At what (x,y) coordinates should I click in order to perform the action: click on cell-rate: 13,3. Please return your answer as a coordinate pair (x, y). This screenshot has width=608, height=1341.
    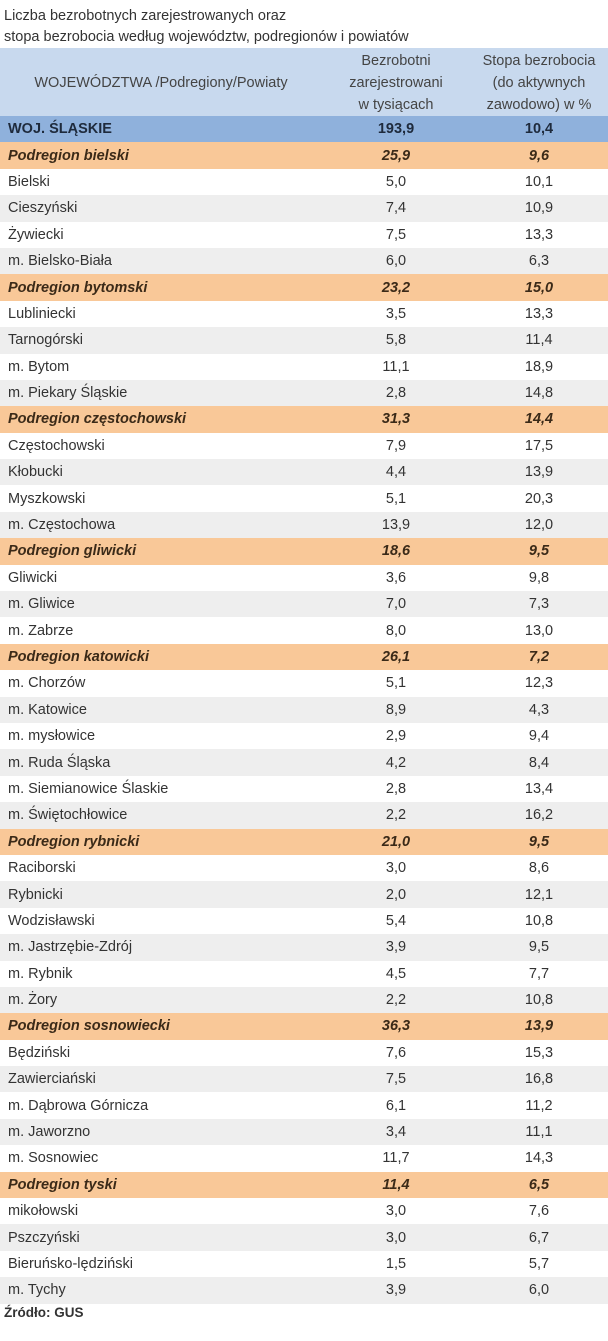
    Looking at the image, I should click on (539, 314).